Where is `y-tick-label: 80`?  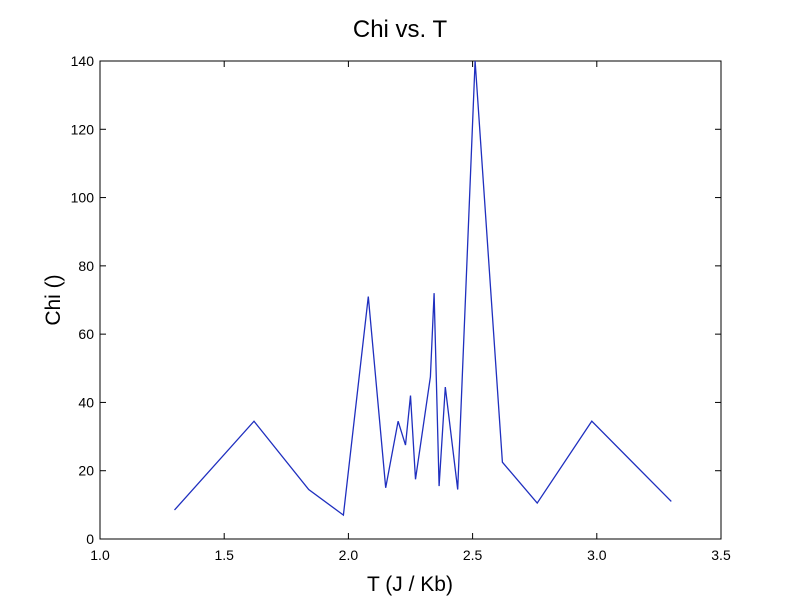
y-tick-label: 80 is located at coordinates (86, 266).